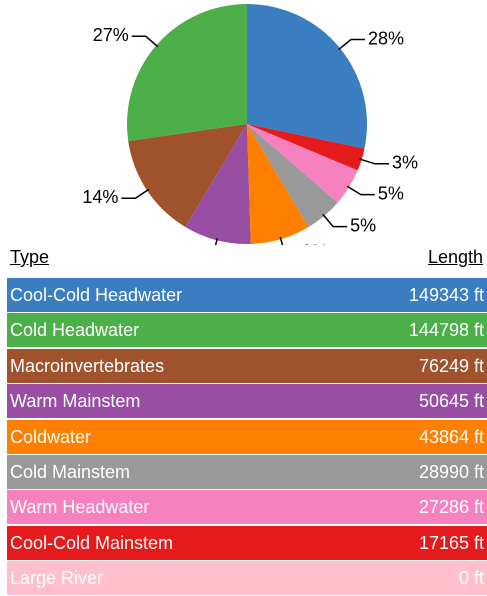  What do you see at coordinates (92, 542) in the screenshot?
I see `type-cell: Cool-Cold Mainstem` at bounding box center [92, 542].